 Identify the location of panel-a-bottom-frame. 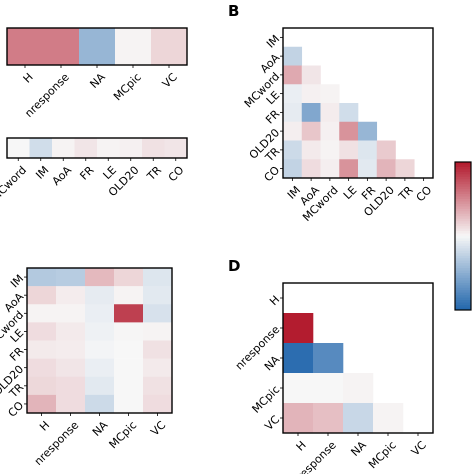
(97, 148).